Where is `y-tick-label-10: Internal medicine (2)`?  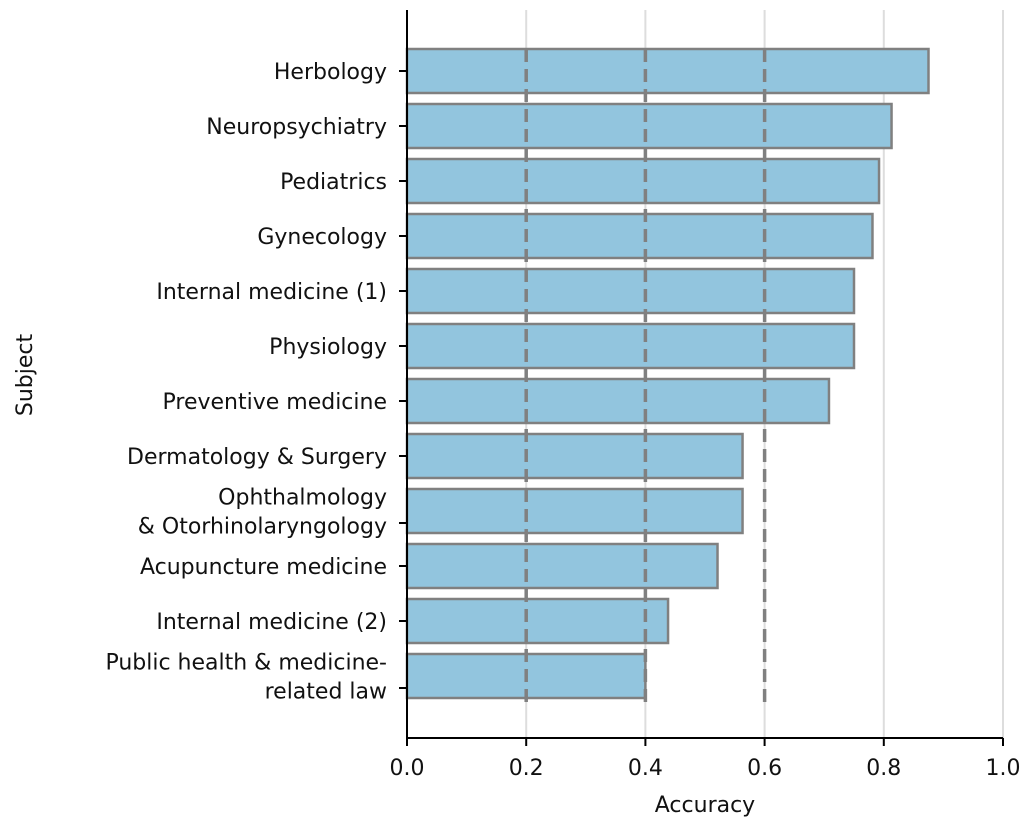 y-tick-label-10: Internal medicine (2) is located at coordinates (271, 622).